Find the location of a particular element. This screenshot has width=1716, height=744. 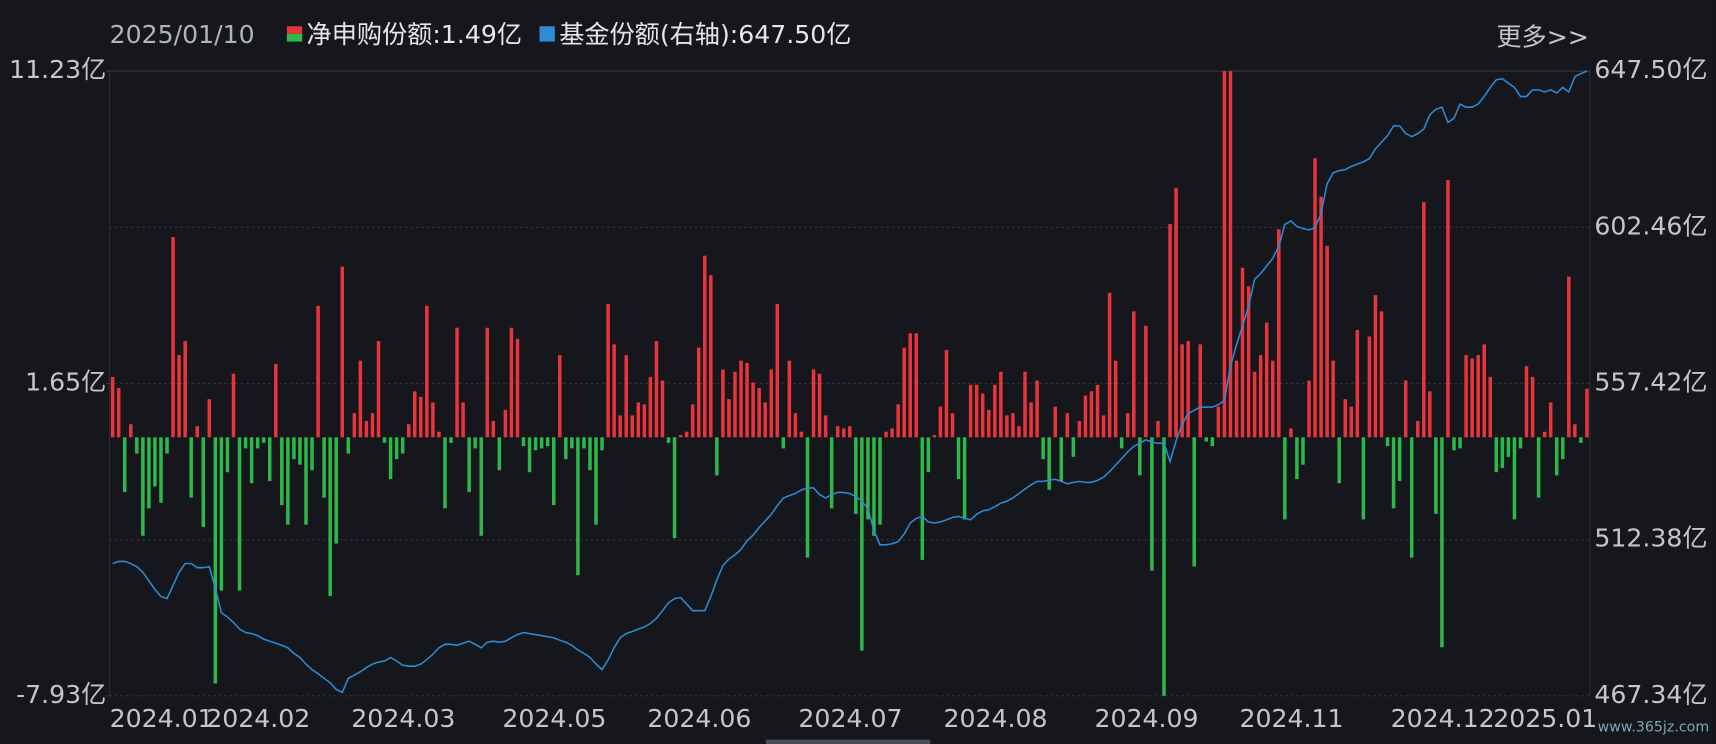

x-tick-label: 2024.05 is located at coordinates (554, 718).